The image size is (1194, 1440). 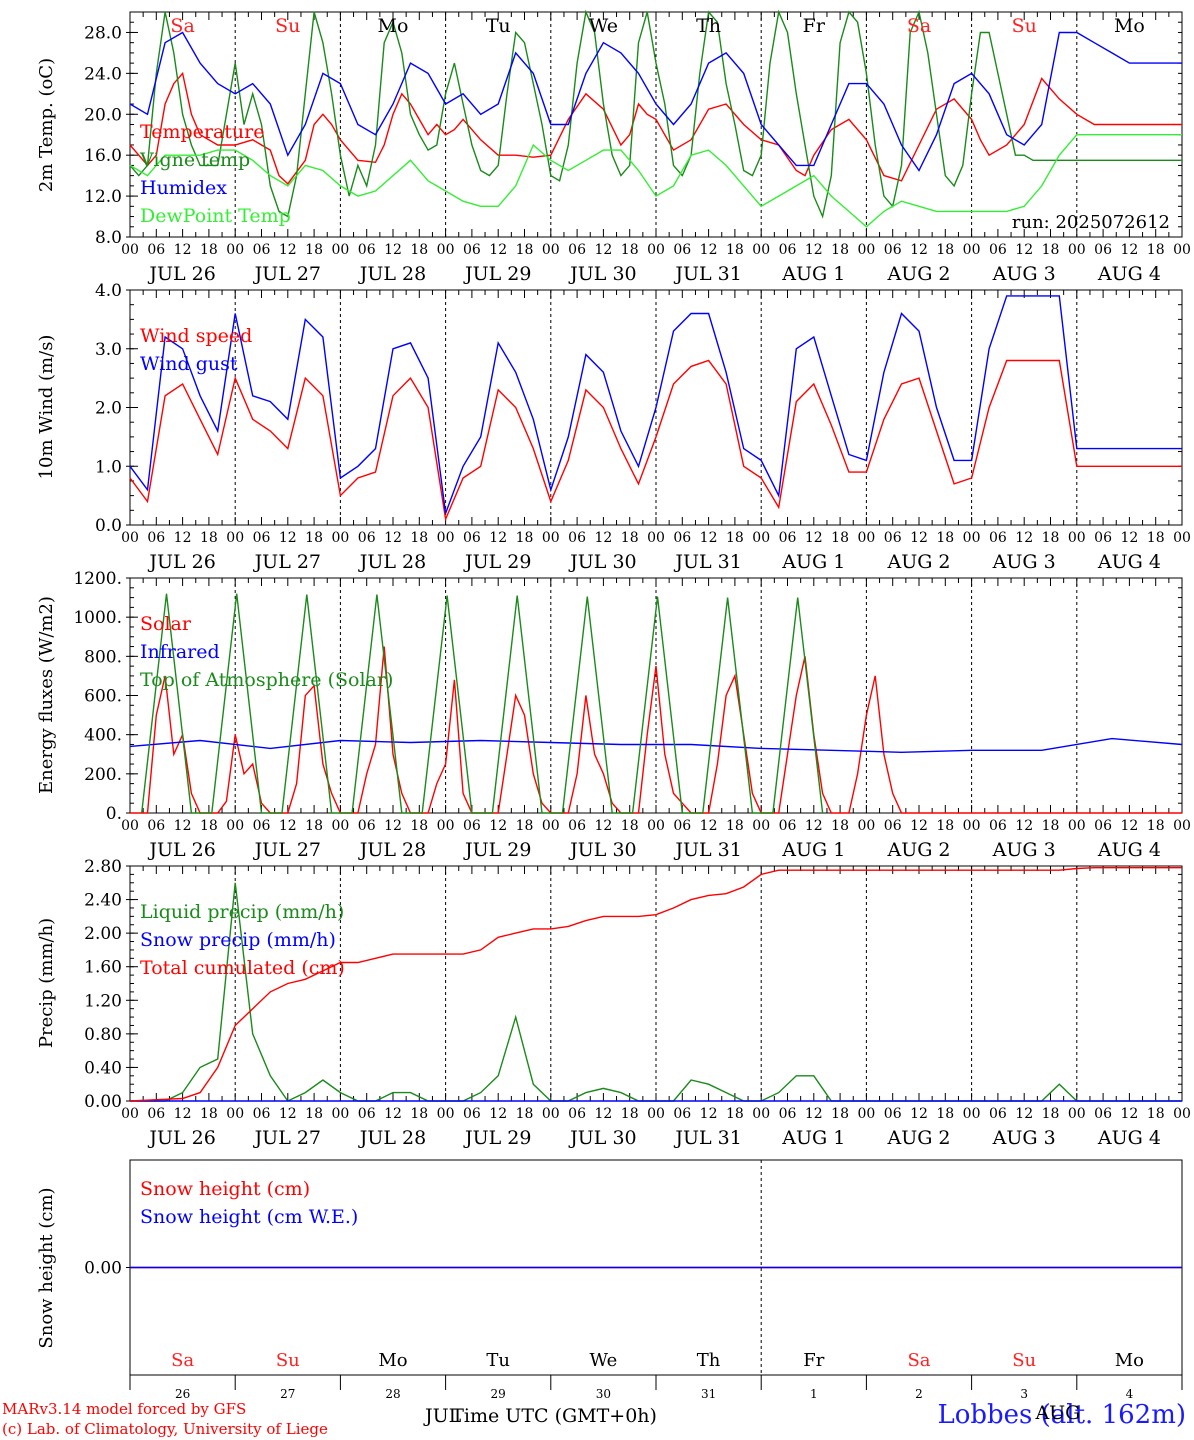 What do you see at coordinates (603, 1394) in the screenshot?
I see `day-number: 30` at bounding box center [603, 1394].